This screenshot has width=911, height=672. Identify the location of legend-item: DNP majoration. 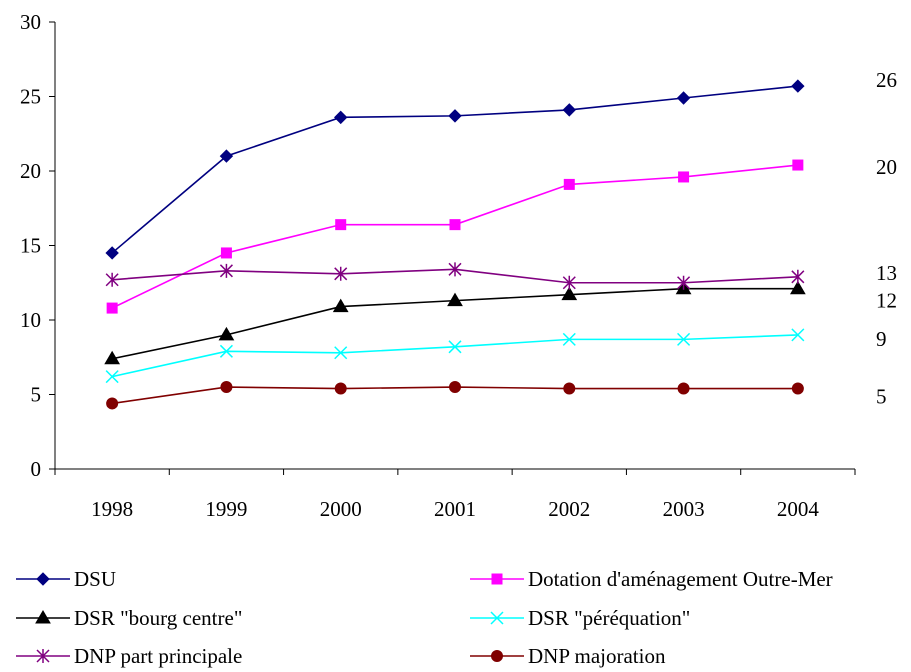
(568, 656).